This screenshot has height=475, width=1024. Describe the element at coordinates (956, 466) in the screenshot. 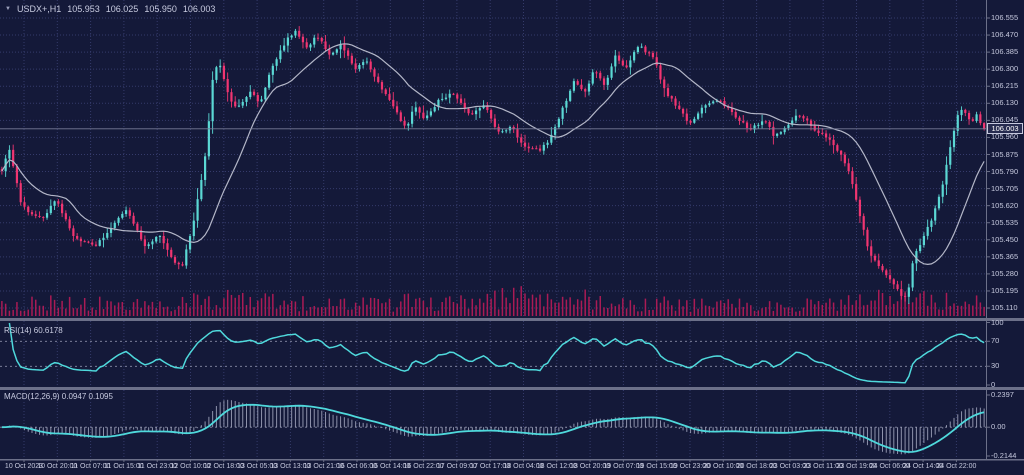

I see `time-axis-label: 24 Oct 22:00` at that location.